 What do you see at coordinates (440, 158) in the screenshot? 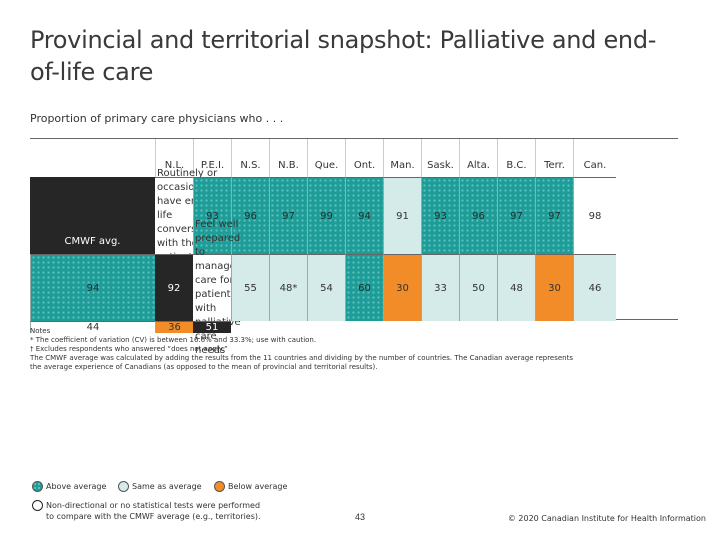
I see `column-header: Sask.` at bounding box center [440, 158].